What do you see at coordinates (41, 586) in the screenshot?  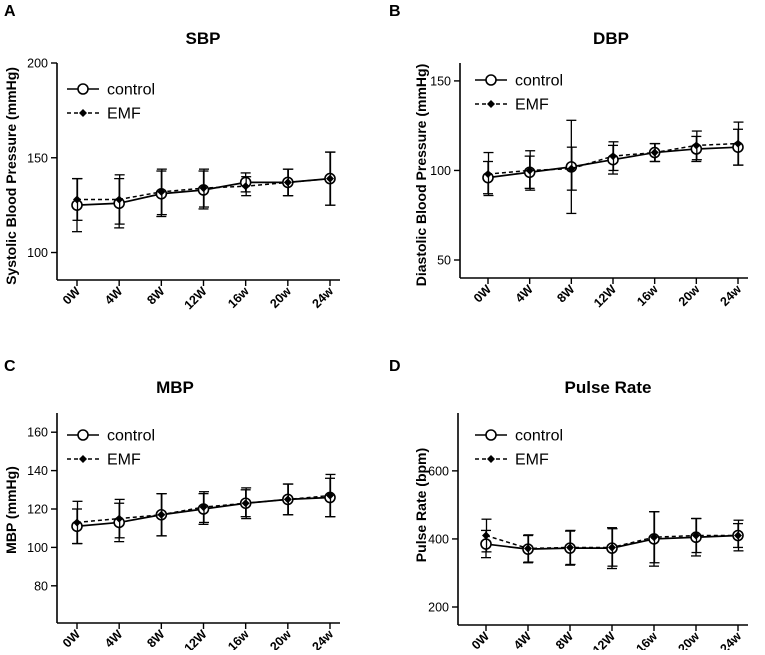 I see `y-tick-label: 80` at bounding box center [41, 586].